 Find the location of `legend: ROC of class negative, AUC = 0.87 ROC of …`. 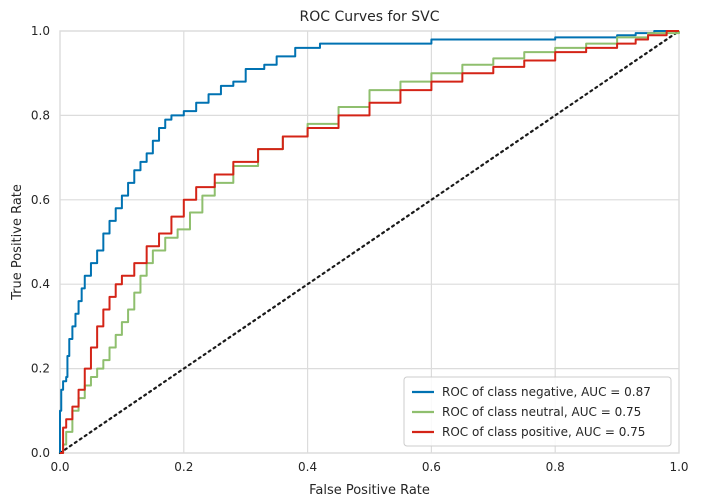

legend: ROC of class negative, AUC = 0.87 ROC of … is located at coordinates (537, 411).